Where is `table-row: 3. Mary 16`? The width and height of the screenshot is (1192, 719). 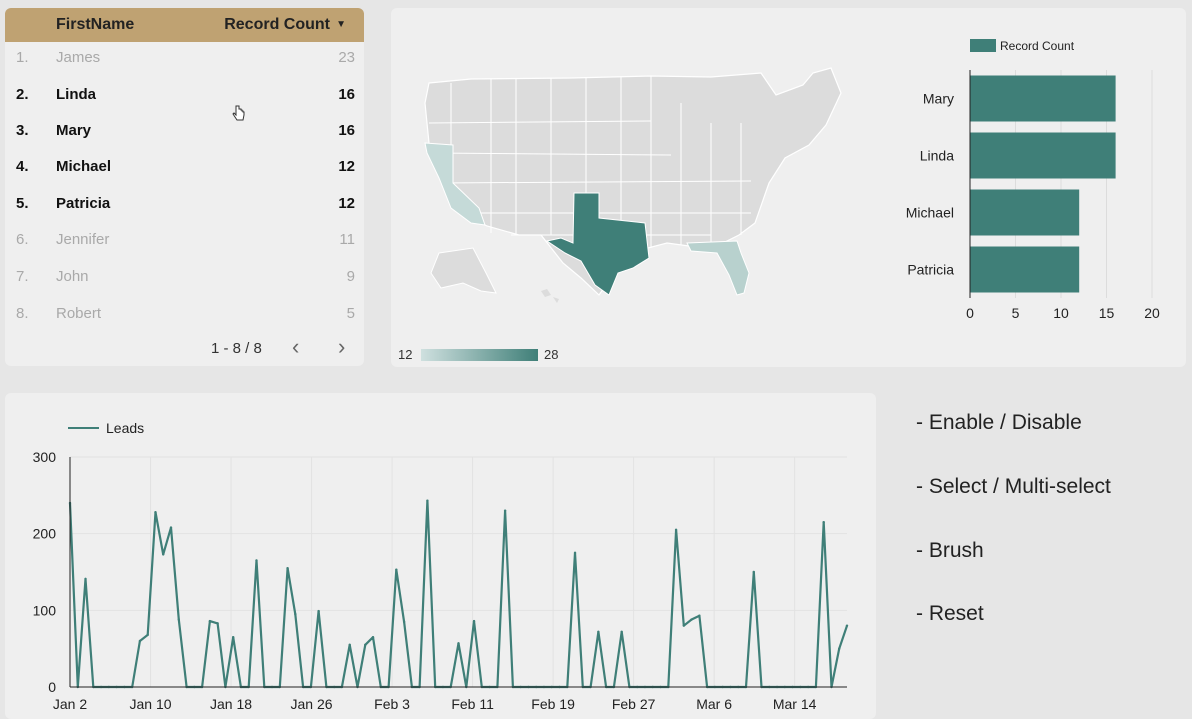
table-row: 3. Mary 16 is located at coordinates (184, 131).